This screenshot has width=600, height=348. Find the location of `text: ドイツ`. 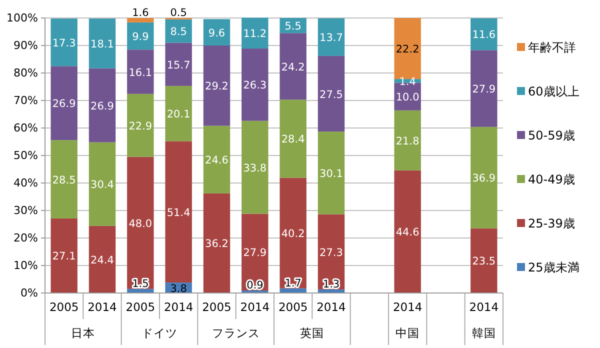

text: ドイツ is located at coordinates (160, 333).